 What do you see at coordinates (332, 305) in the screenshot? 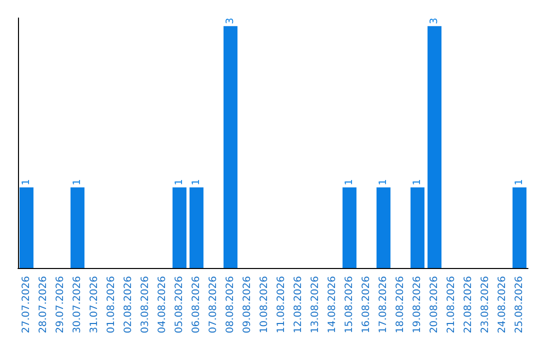
I see `x-tick-label: 14.08.2026` at bounding box center [332, 305].